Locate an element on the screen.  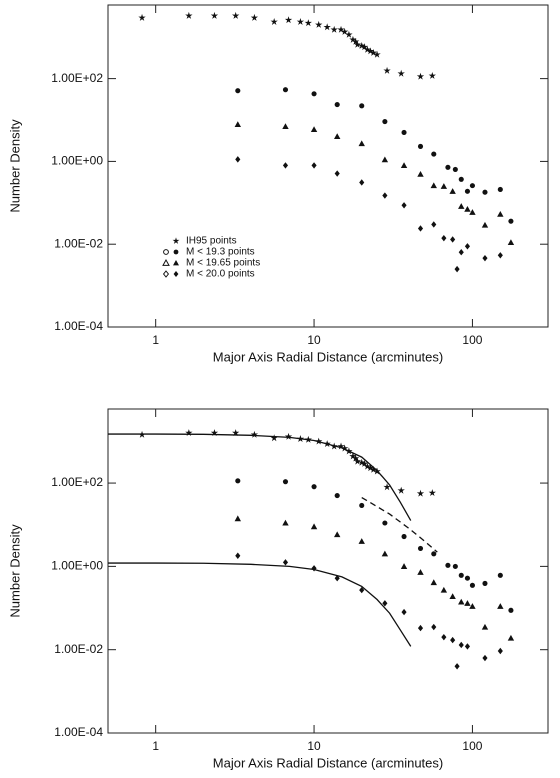
x-tick-label: 100 is located at coordinates (472, 746).